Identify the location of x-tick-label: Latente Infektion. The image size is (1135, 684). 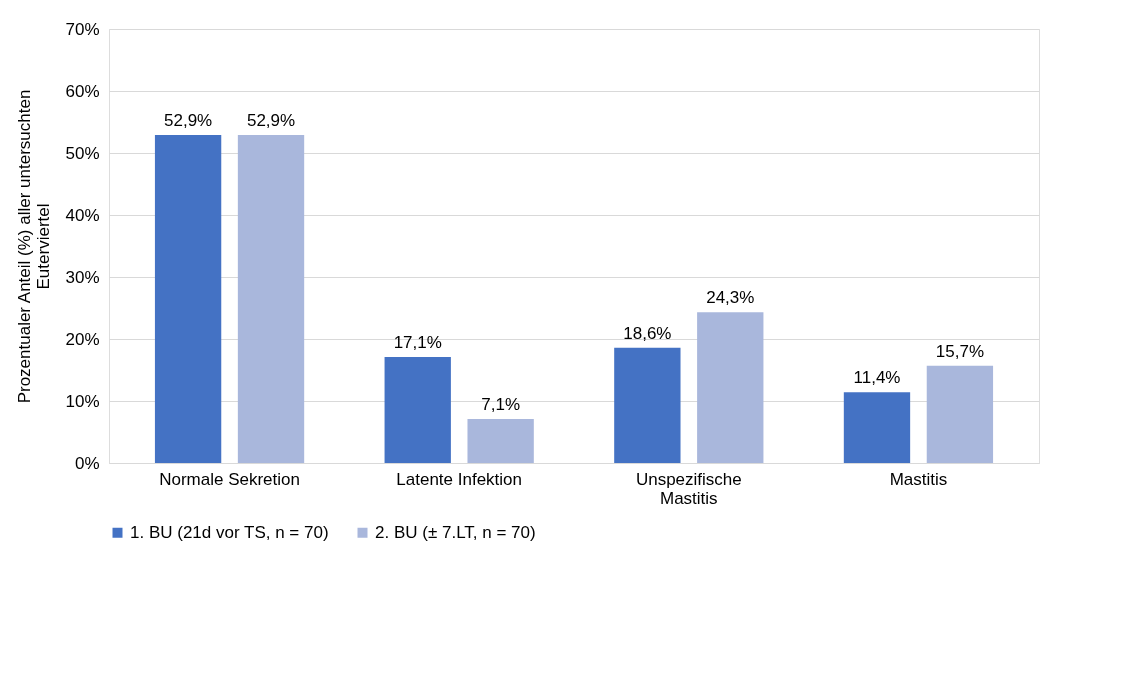
(459, 479).